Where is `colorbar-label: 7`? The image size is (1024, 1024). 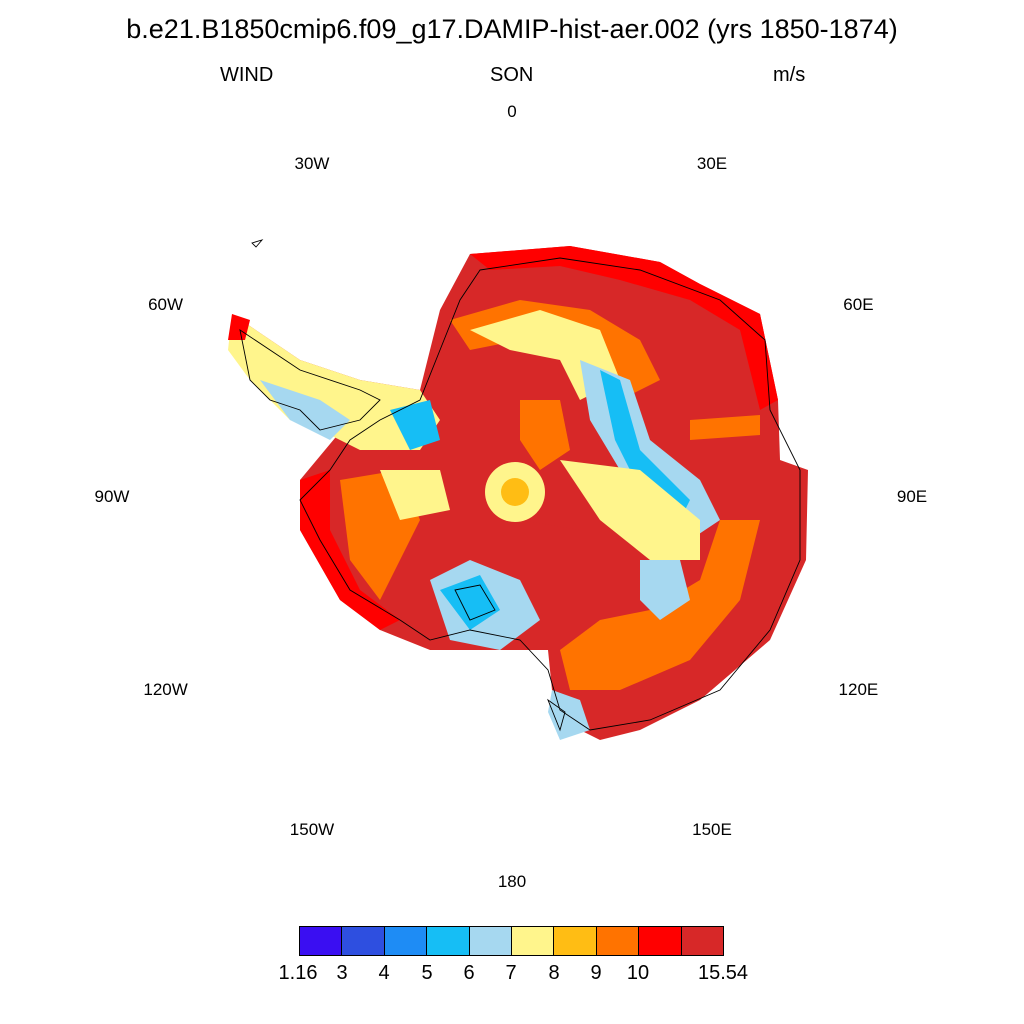 colorbar-label: 7 is located at coordinates (511, 973).